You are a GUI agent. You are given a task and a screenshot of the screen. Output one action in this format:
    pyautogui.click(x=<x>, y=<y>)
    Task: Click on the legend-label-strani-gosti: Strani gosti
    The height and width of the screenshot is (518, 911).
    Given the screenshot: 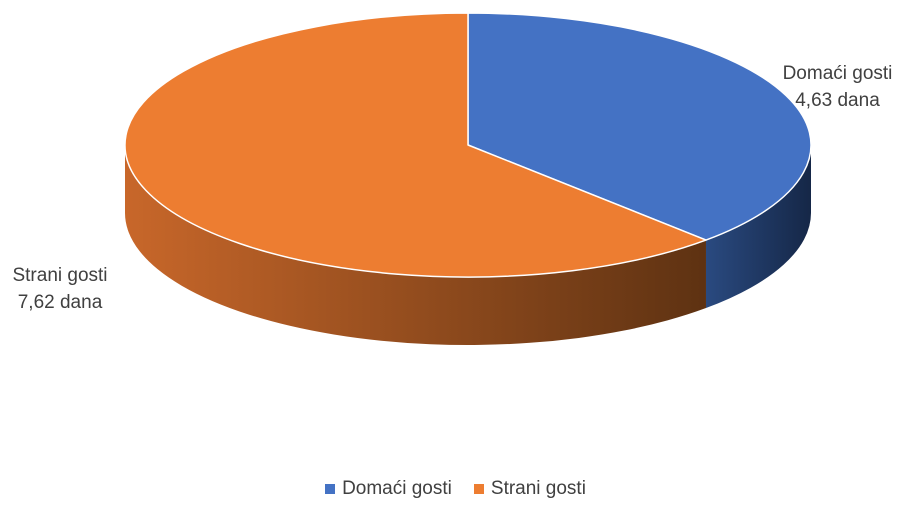 What is the action you would take?
    pyautogui.click(x=538, y=488)
    